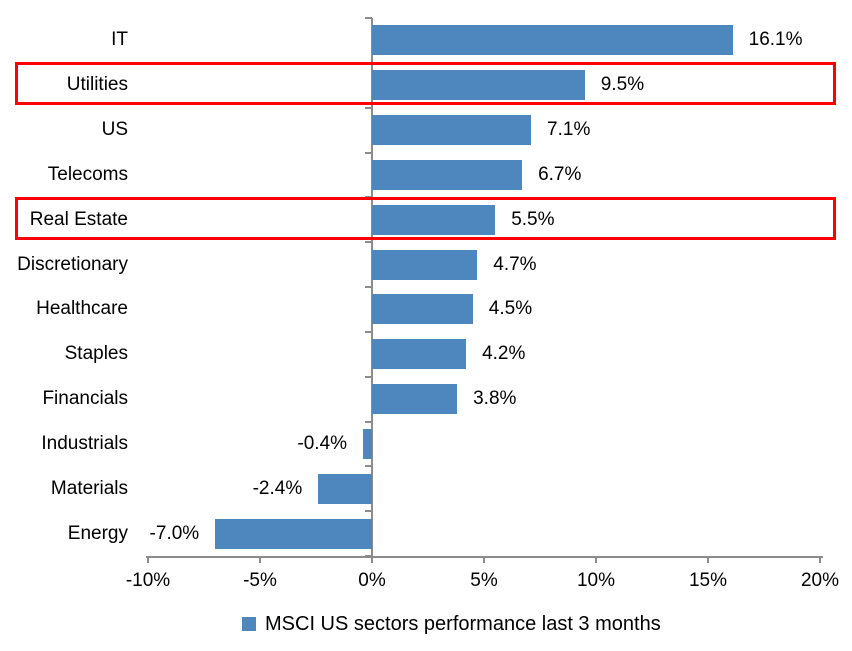 Image resolution: width=852 pixels, height=651 pixels. I want to click on bar-financials, so click(415, 399).